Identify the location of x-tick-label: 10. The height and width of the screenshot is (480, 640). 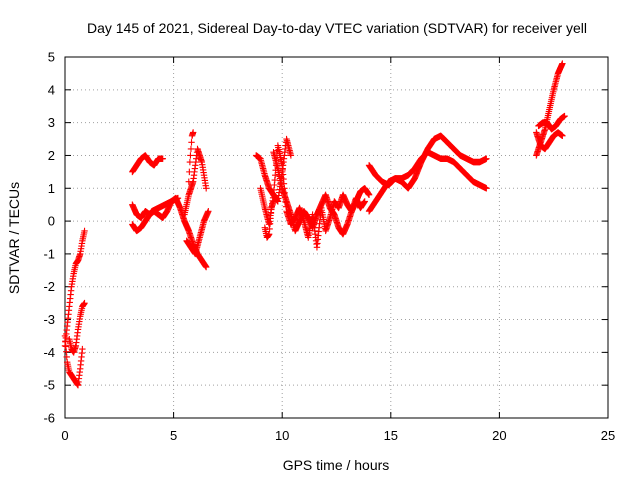
(282, 435).